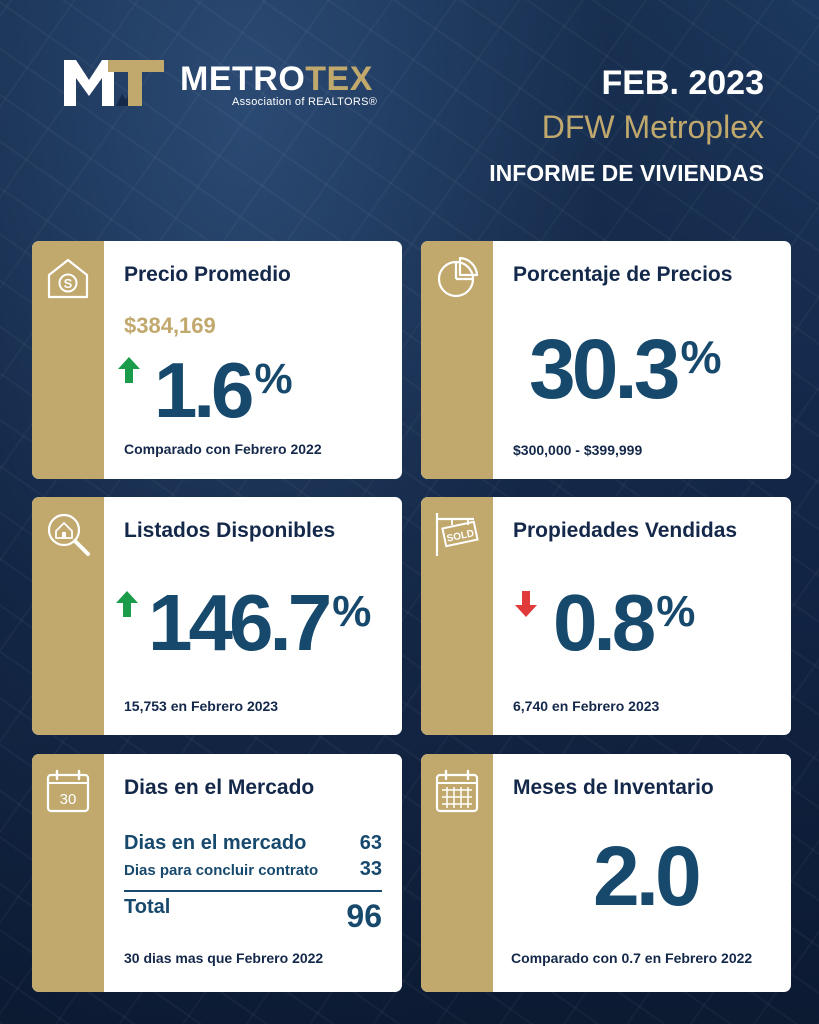 The width and height of the screenshot is (819, 1024). I want to click on dom-total-value: 96, so click(364, 916).